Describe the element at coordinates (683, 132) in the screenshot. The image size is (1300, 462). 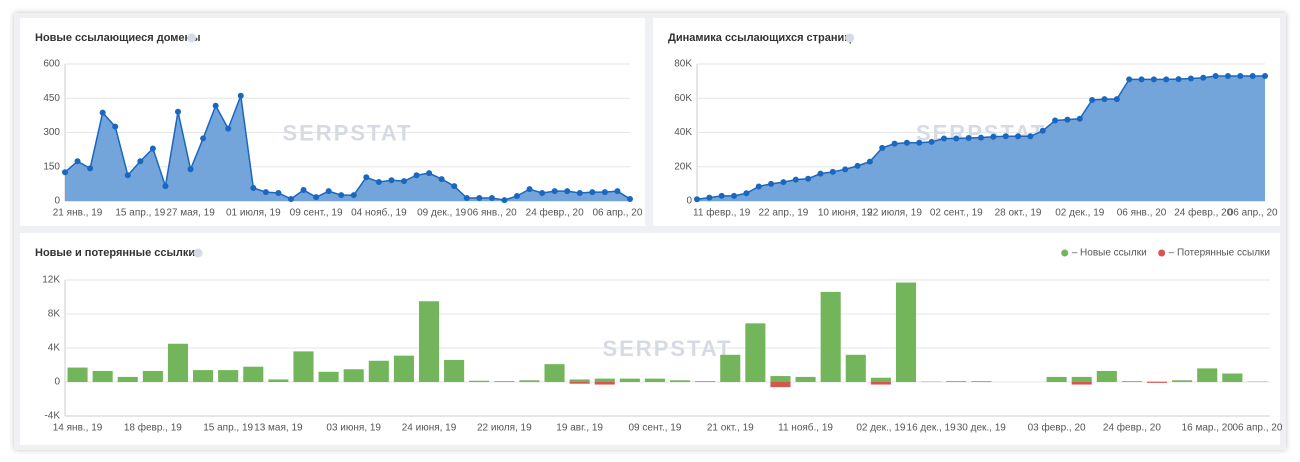
I see `y-tick-label: 40K` at that location.